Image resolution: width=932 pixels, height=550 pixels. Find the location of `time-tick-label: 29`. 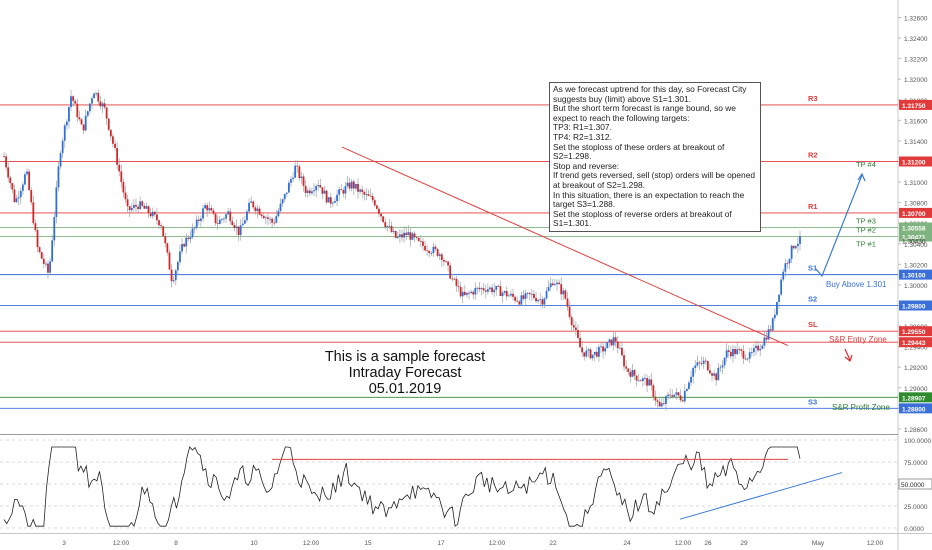

time-tick-label: 29 is located at coordinates (744, 543).